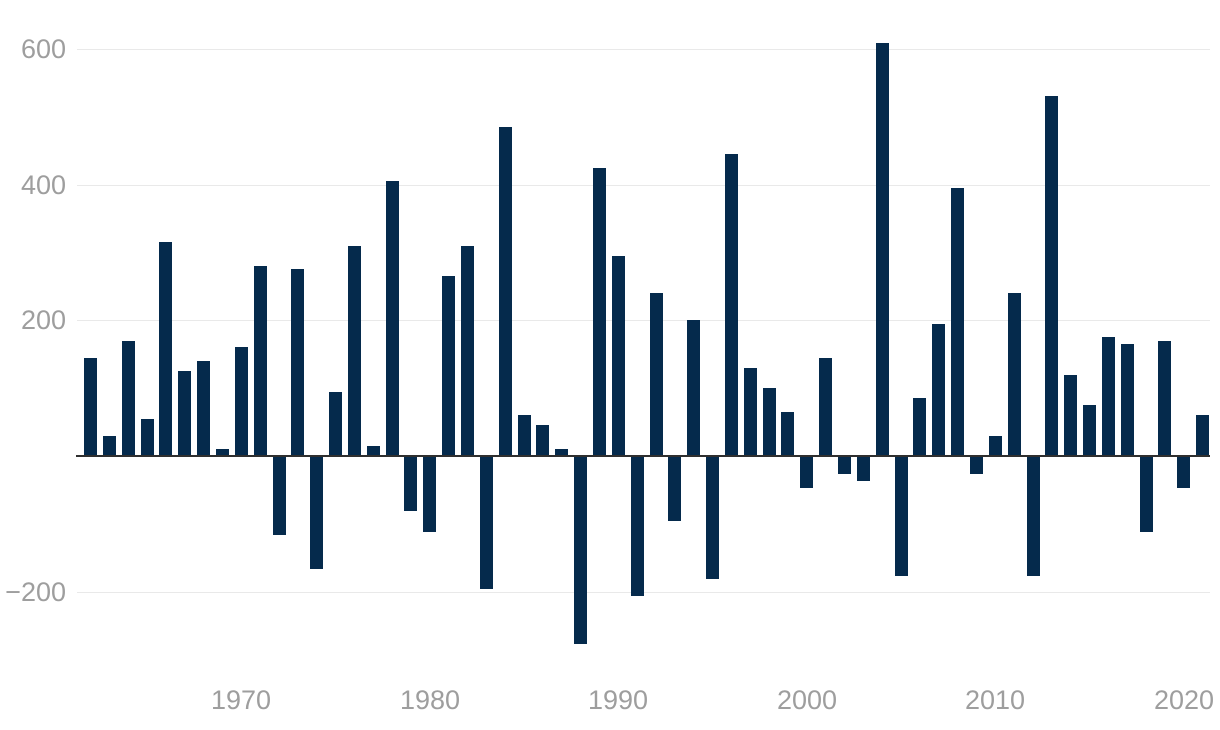 This screenshot has height=730, width=1220. I want to click on bar-1987, so click(561, 452).